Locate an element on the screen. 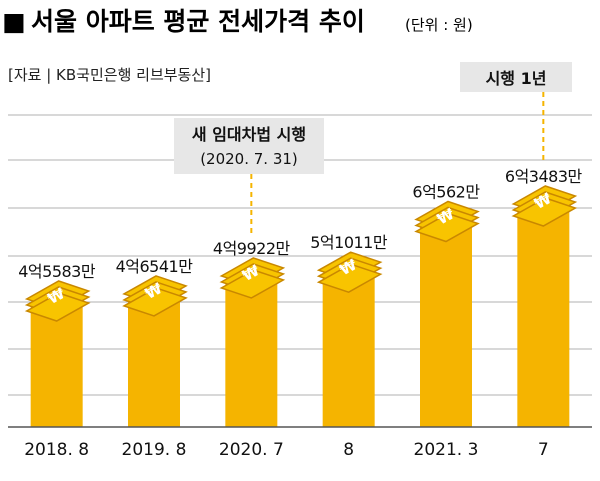  value-label: 4억5583만 is located at coordinates (57, 271).